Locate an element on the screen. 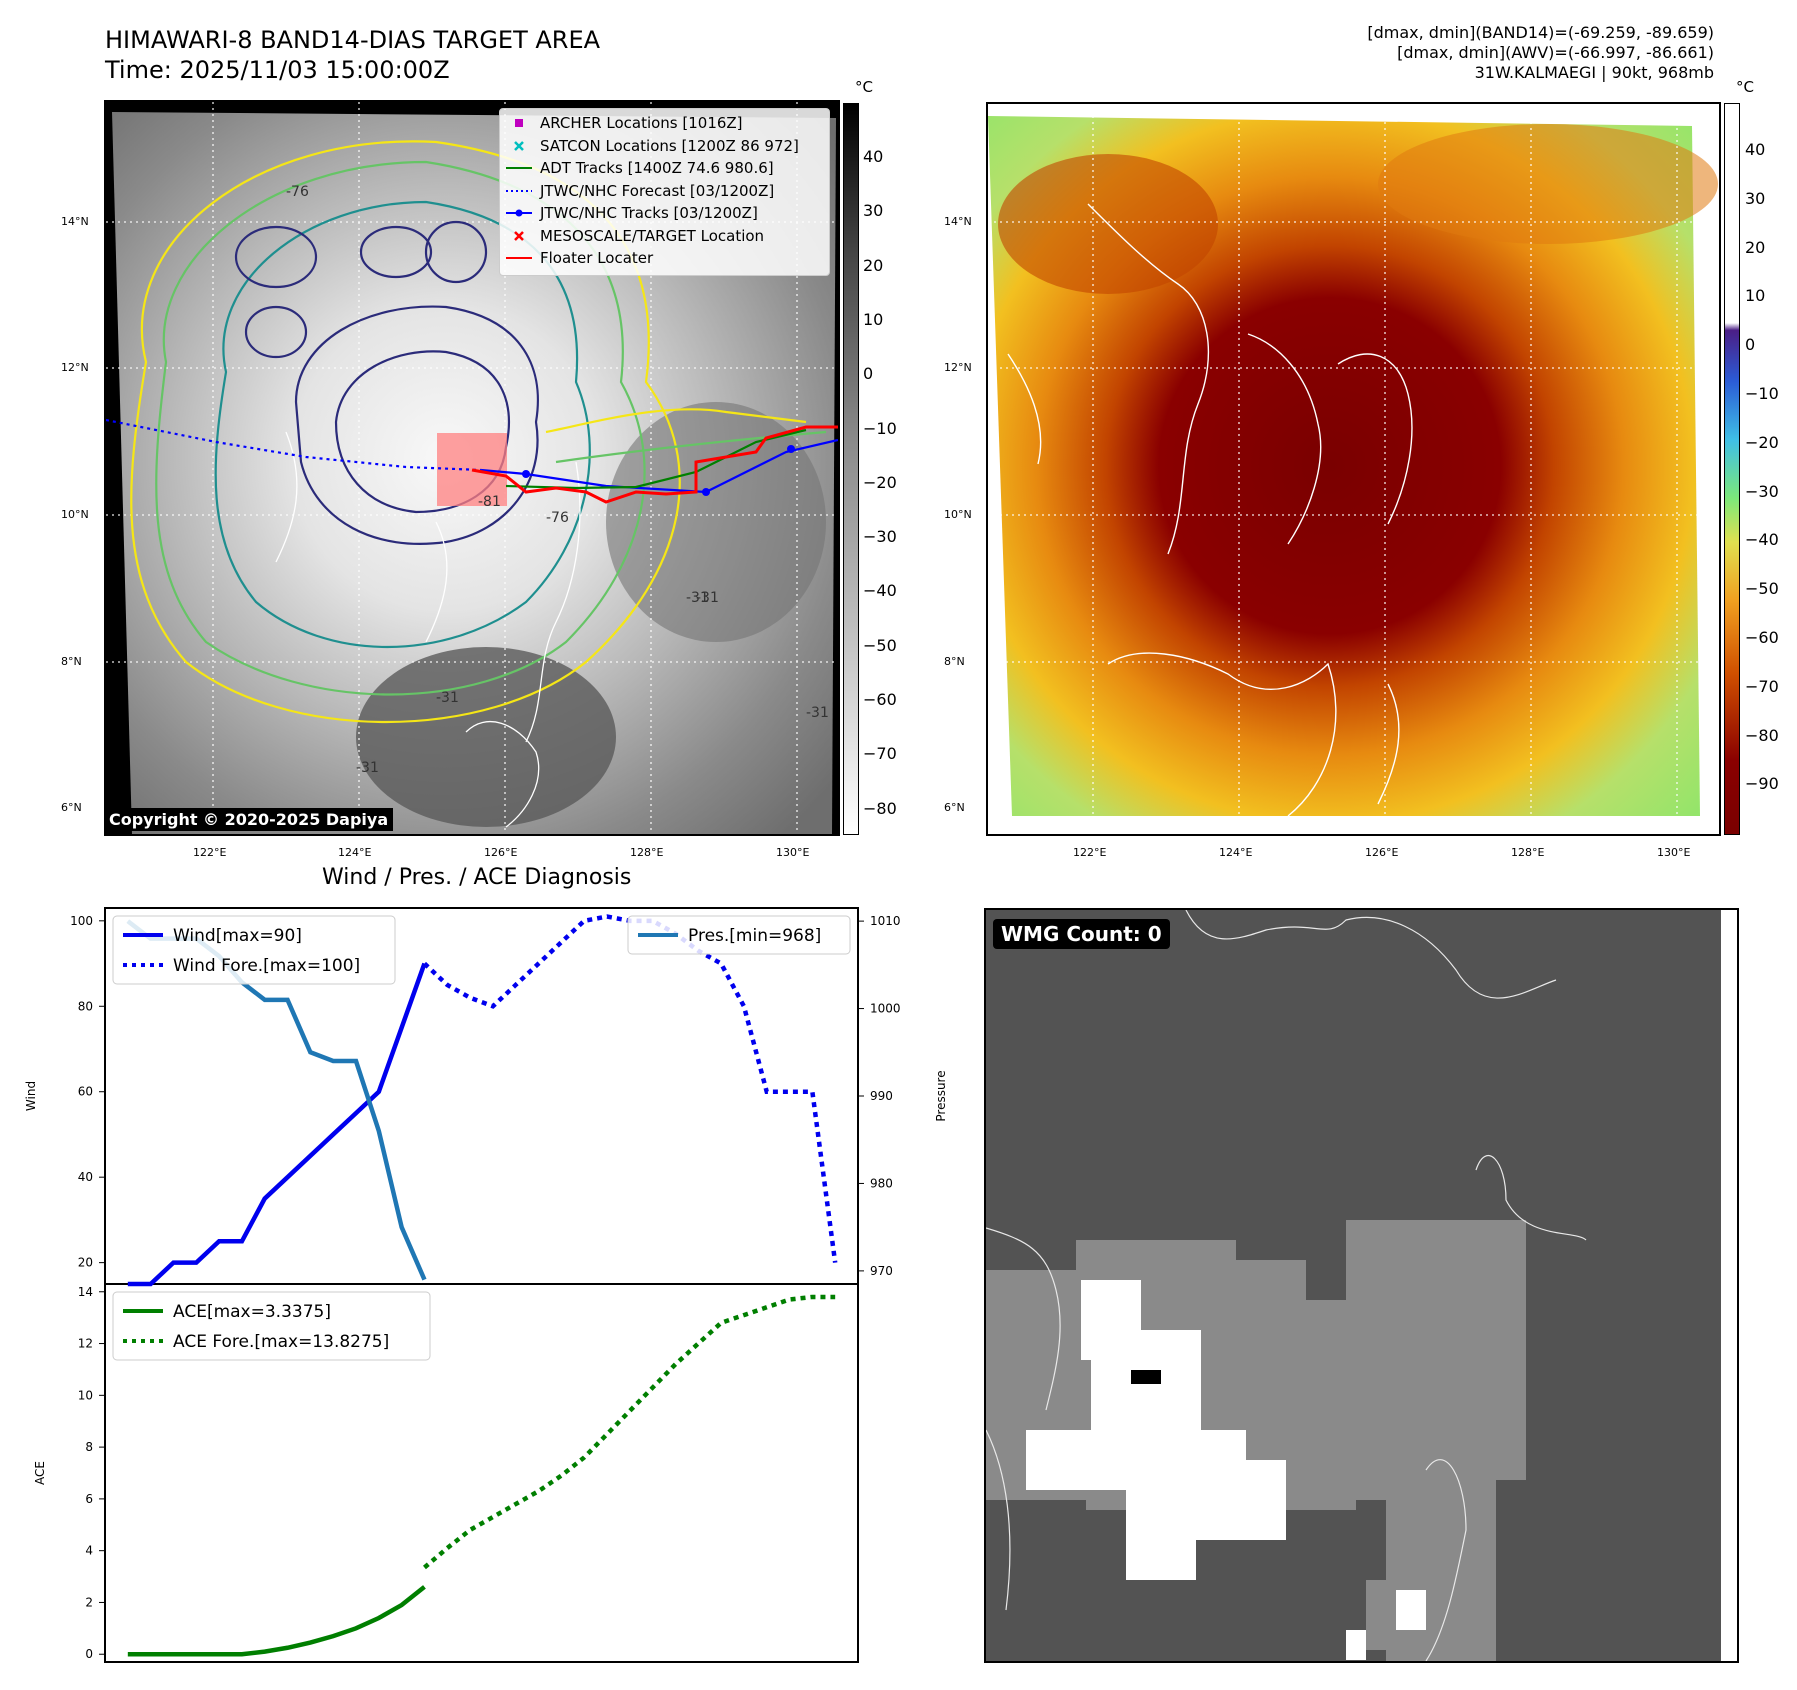  ace-legend-label: ACE[max=3.3375] is located at coordinates (252, 1312).